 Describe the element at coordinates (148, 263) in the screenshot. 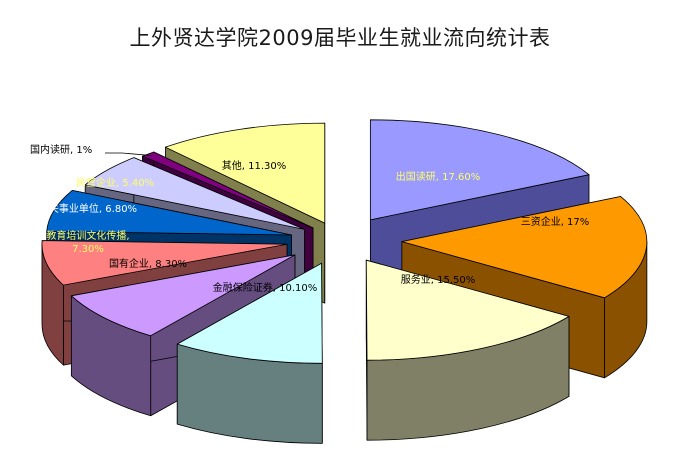

I see `slice-label: 国有企业, 8.30%` at that location.